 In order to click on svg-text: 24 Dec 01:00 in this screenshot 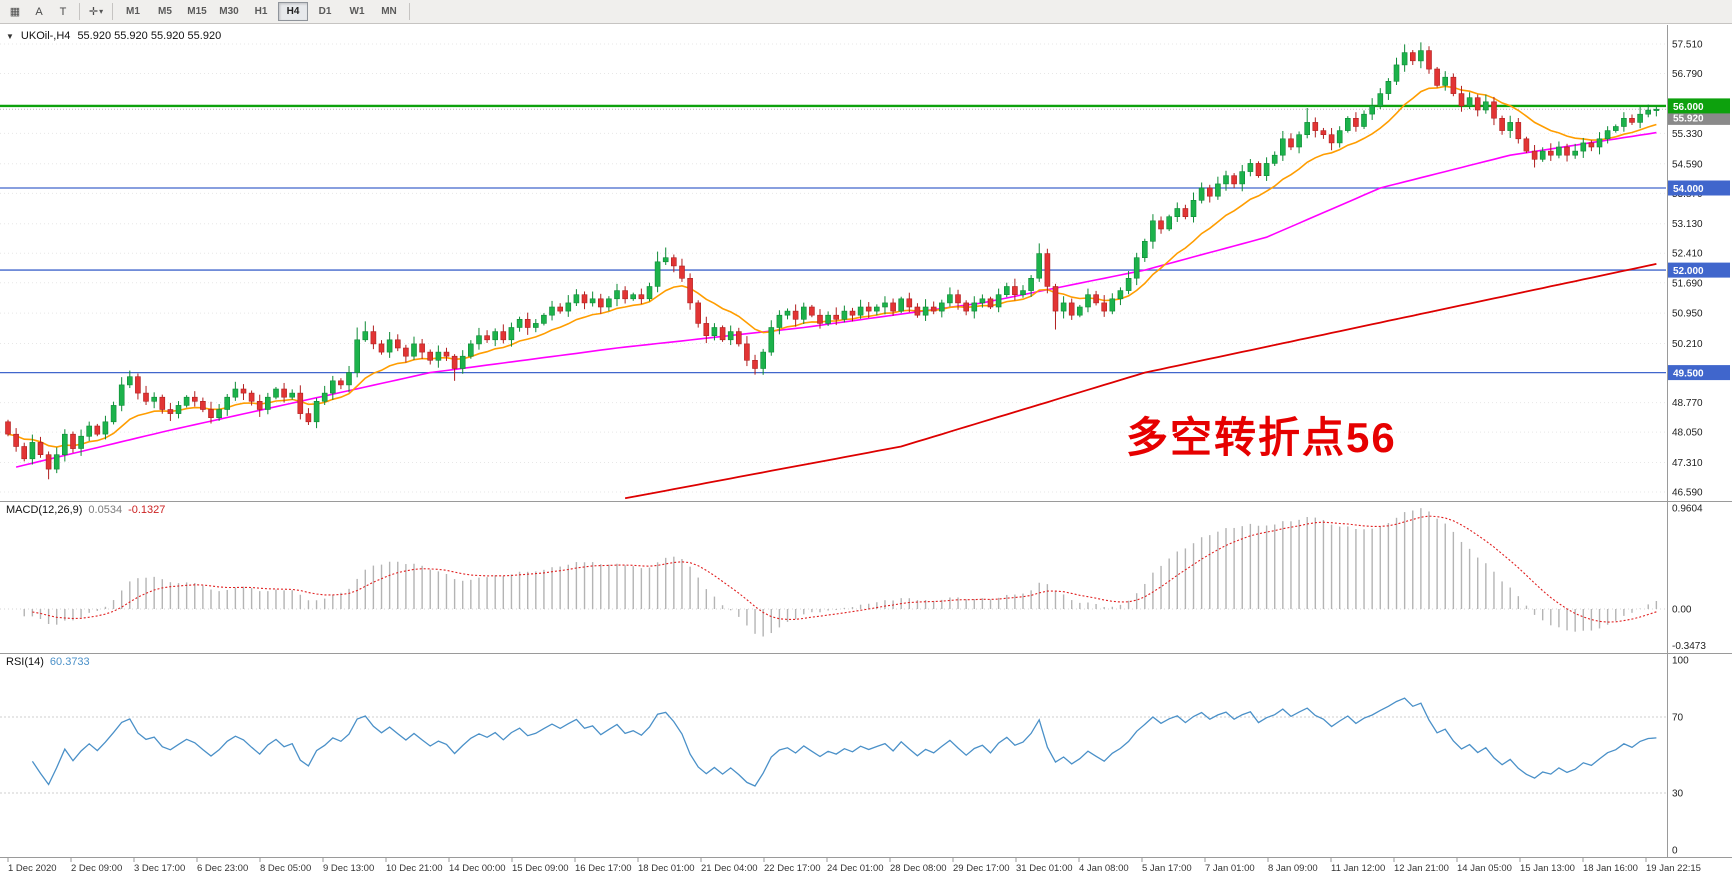, I will do `click(855, 868)`.